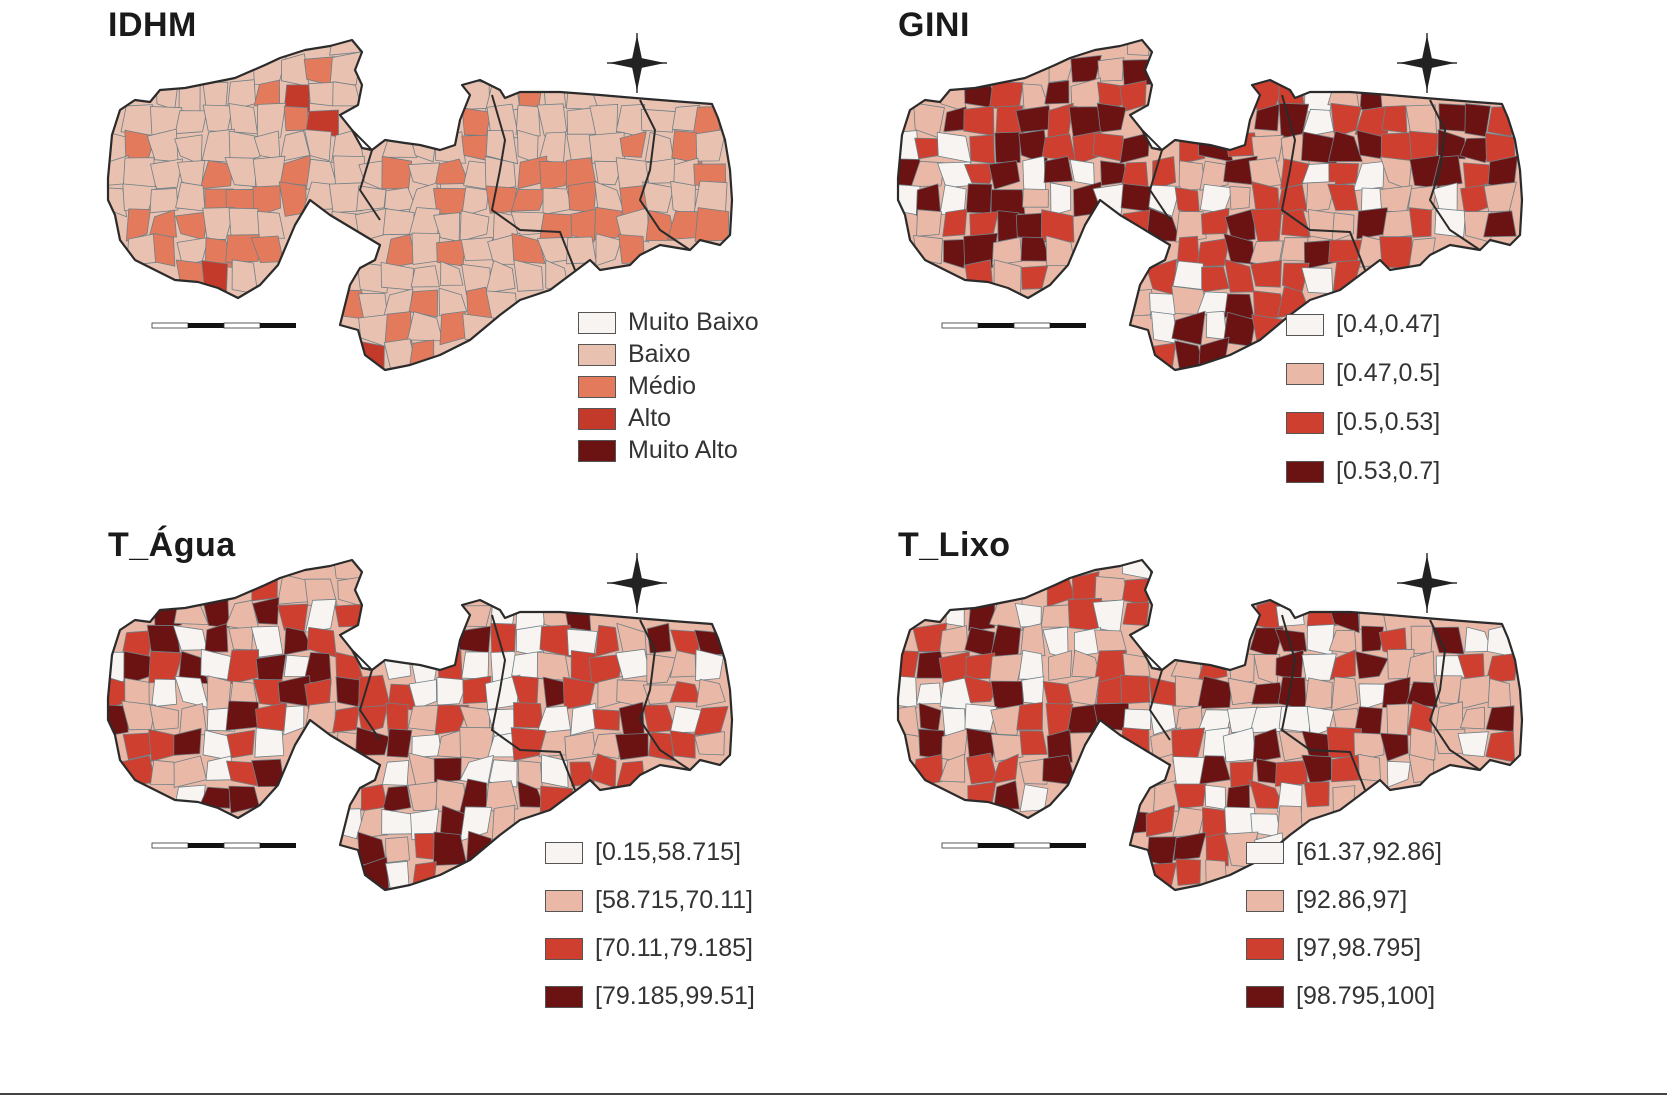 This screenshot has width=1667, height=1098. Describe the element at coordinates (420, 722) in the screenshot. I see `choropleth-map` at that location.